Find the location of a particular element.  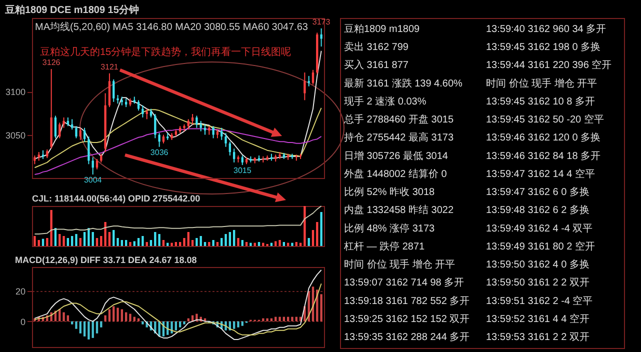

text: 13:59:52 3161 4 4 空开 is located at coordinates (538, 318).